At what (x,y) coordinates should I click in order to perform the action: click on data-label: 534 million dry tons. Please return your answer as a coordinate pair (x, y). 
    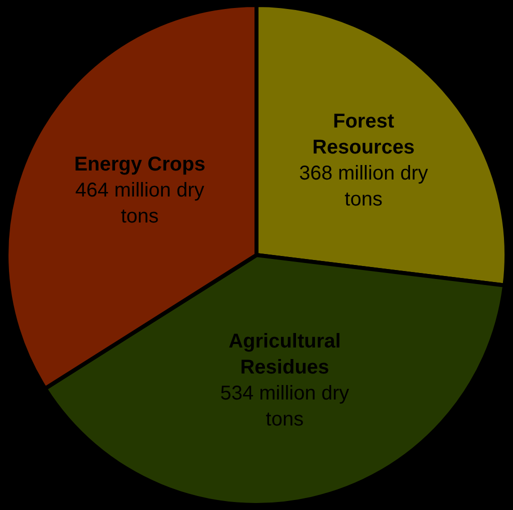
    Looking at the image, I should click on (285, 406).